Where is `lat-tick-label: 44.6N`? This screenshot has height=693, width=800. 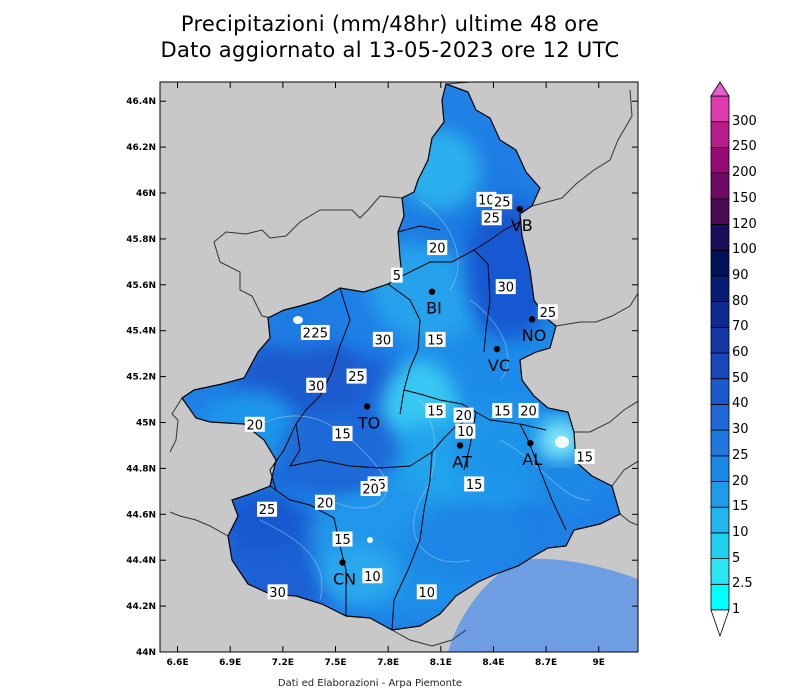 lat-tick-label: 44.6N is located at coordinates (141, 515).